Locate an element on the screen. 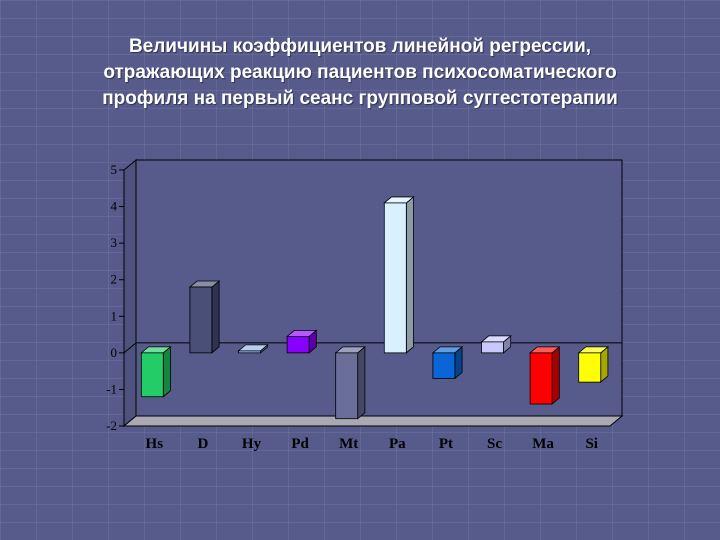 This screenshot has width=720, height=540. plot-side-wall is located at coordinates (130, 293).